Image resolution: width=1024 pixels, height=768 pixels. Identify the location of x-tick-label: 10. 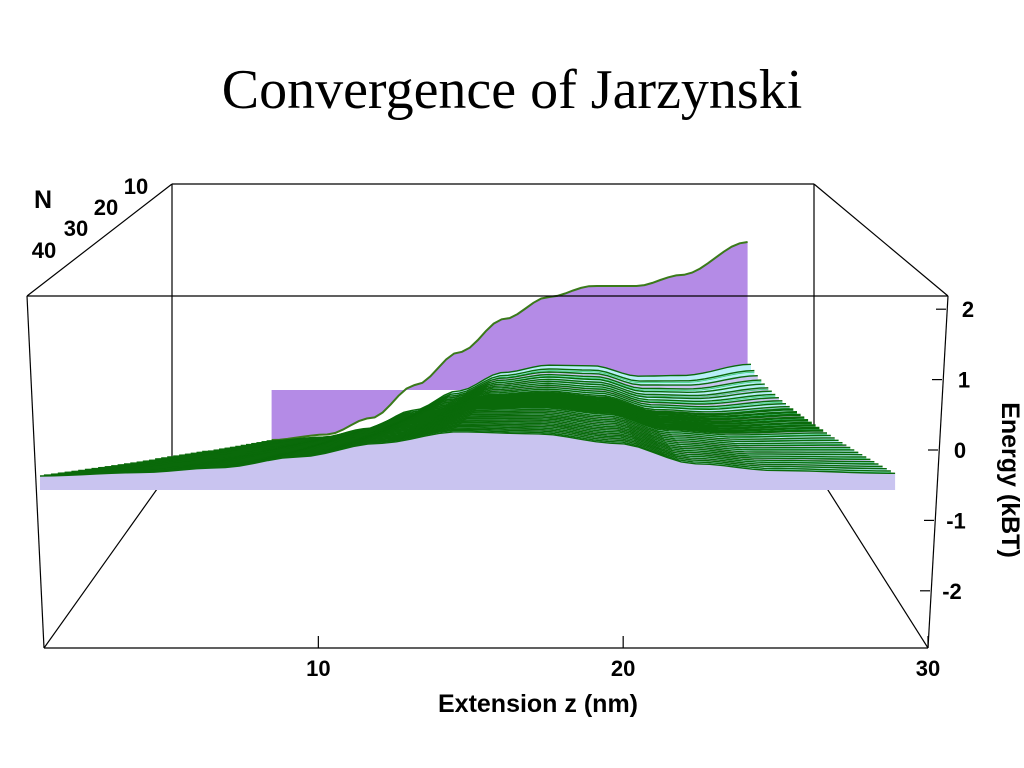
(318, 668).